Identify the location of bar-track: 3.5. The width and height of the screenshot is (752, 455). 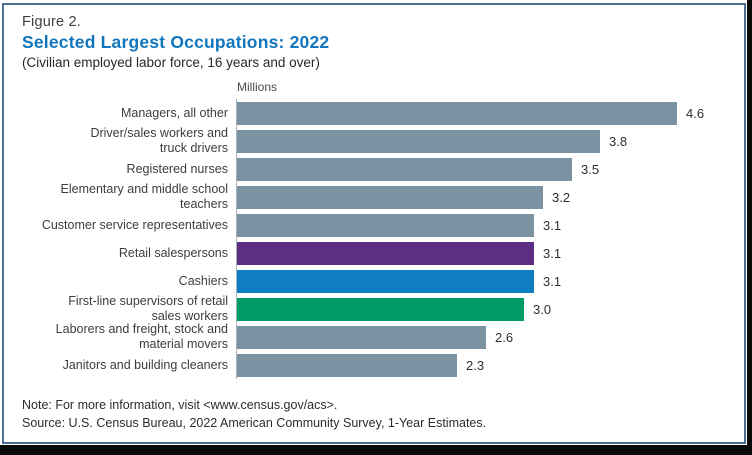
(490, 169).